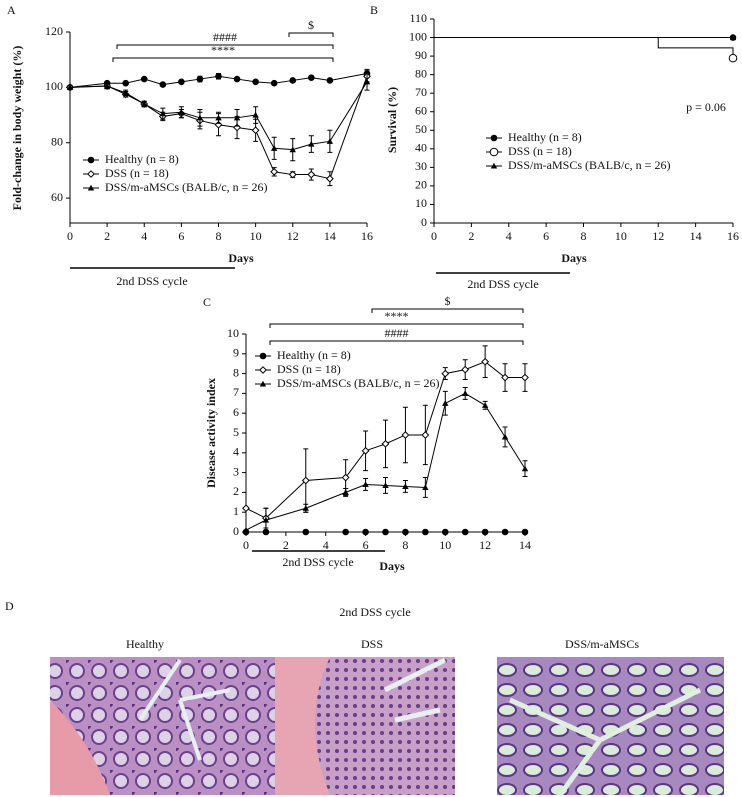 The image size is (742, 797). Describe the element at coordinates (236, 392) in the screenshot. I see `y-tick-label: 7` at that location.